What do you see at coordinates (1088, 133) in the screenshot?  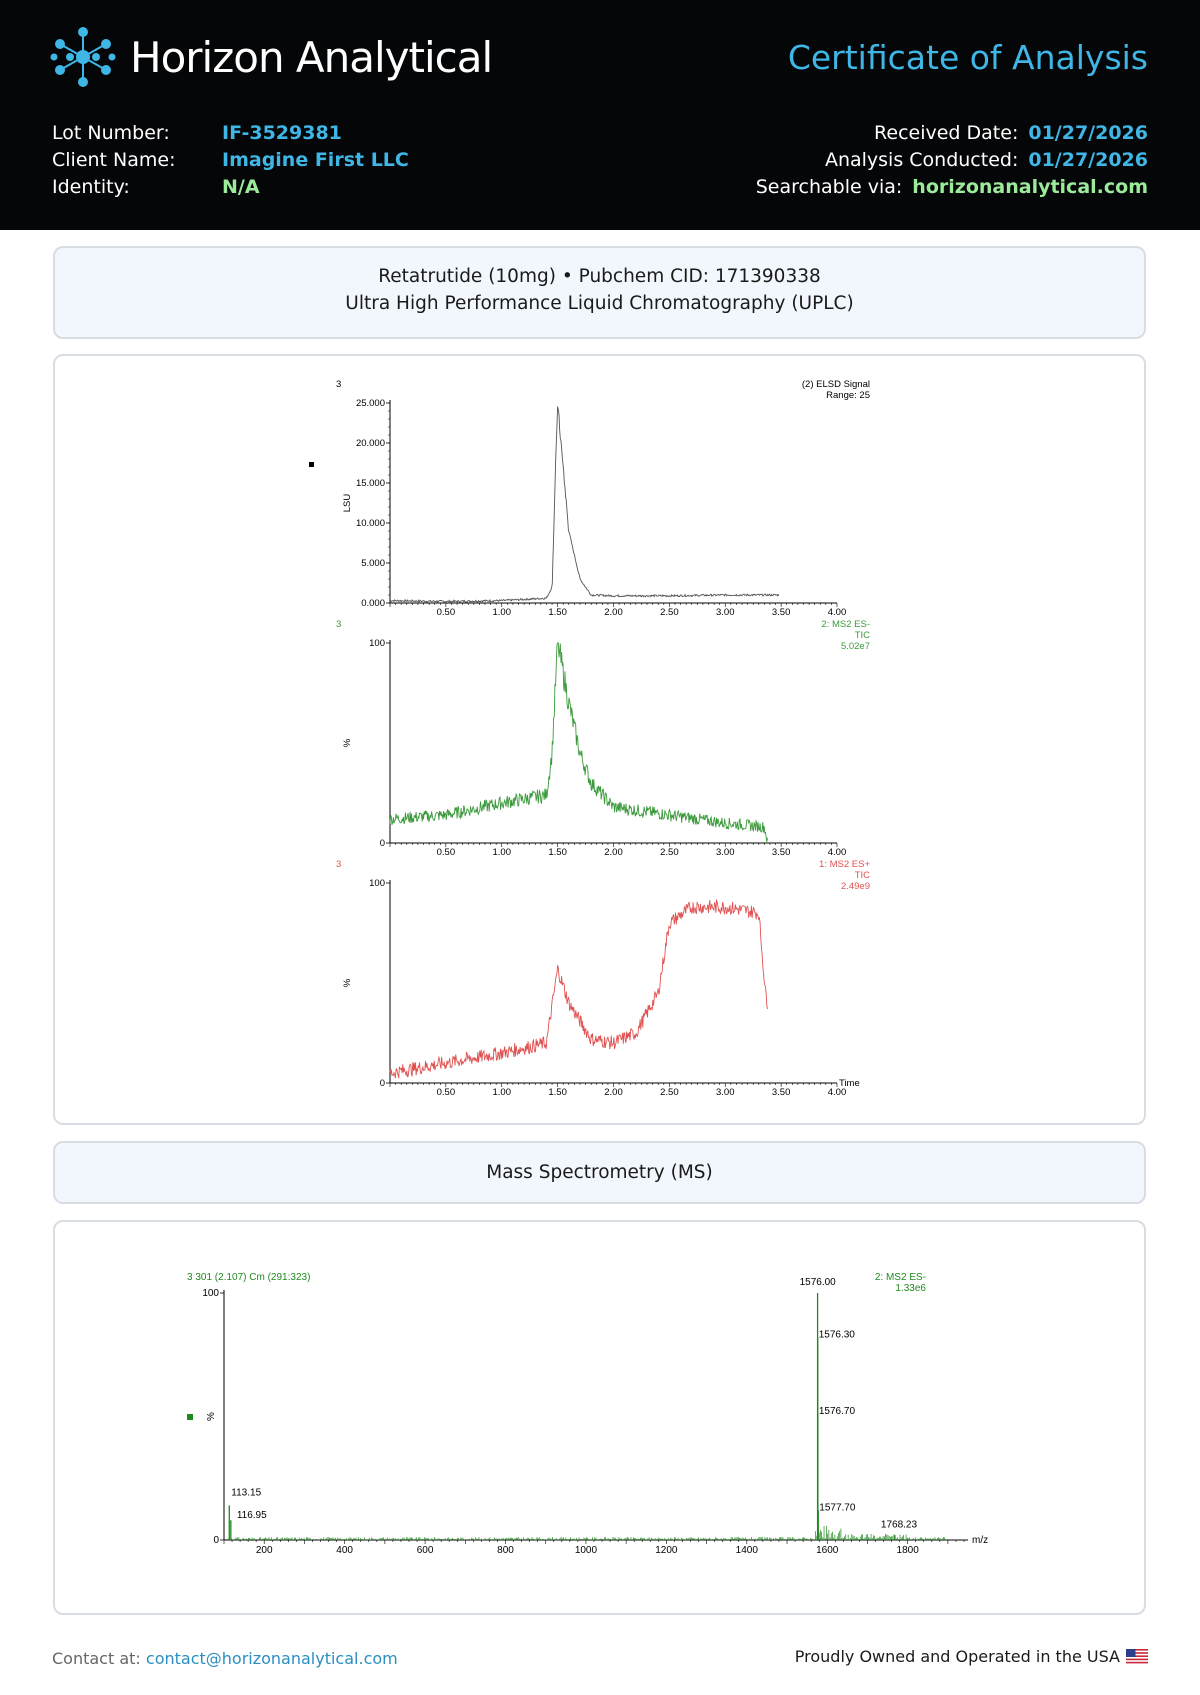 I see `received-date-value: 01/27/2026` at bounding box center [1088, 133].